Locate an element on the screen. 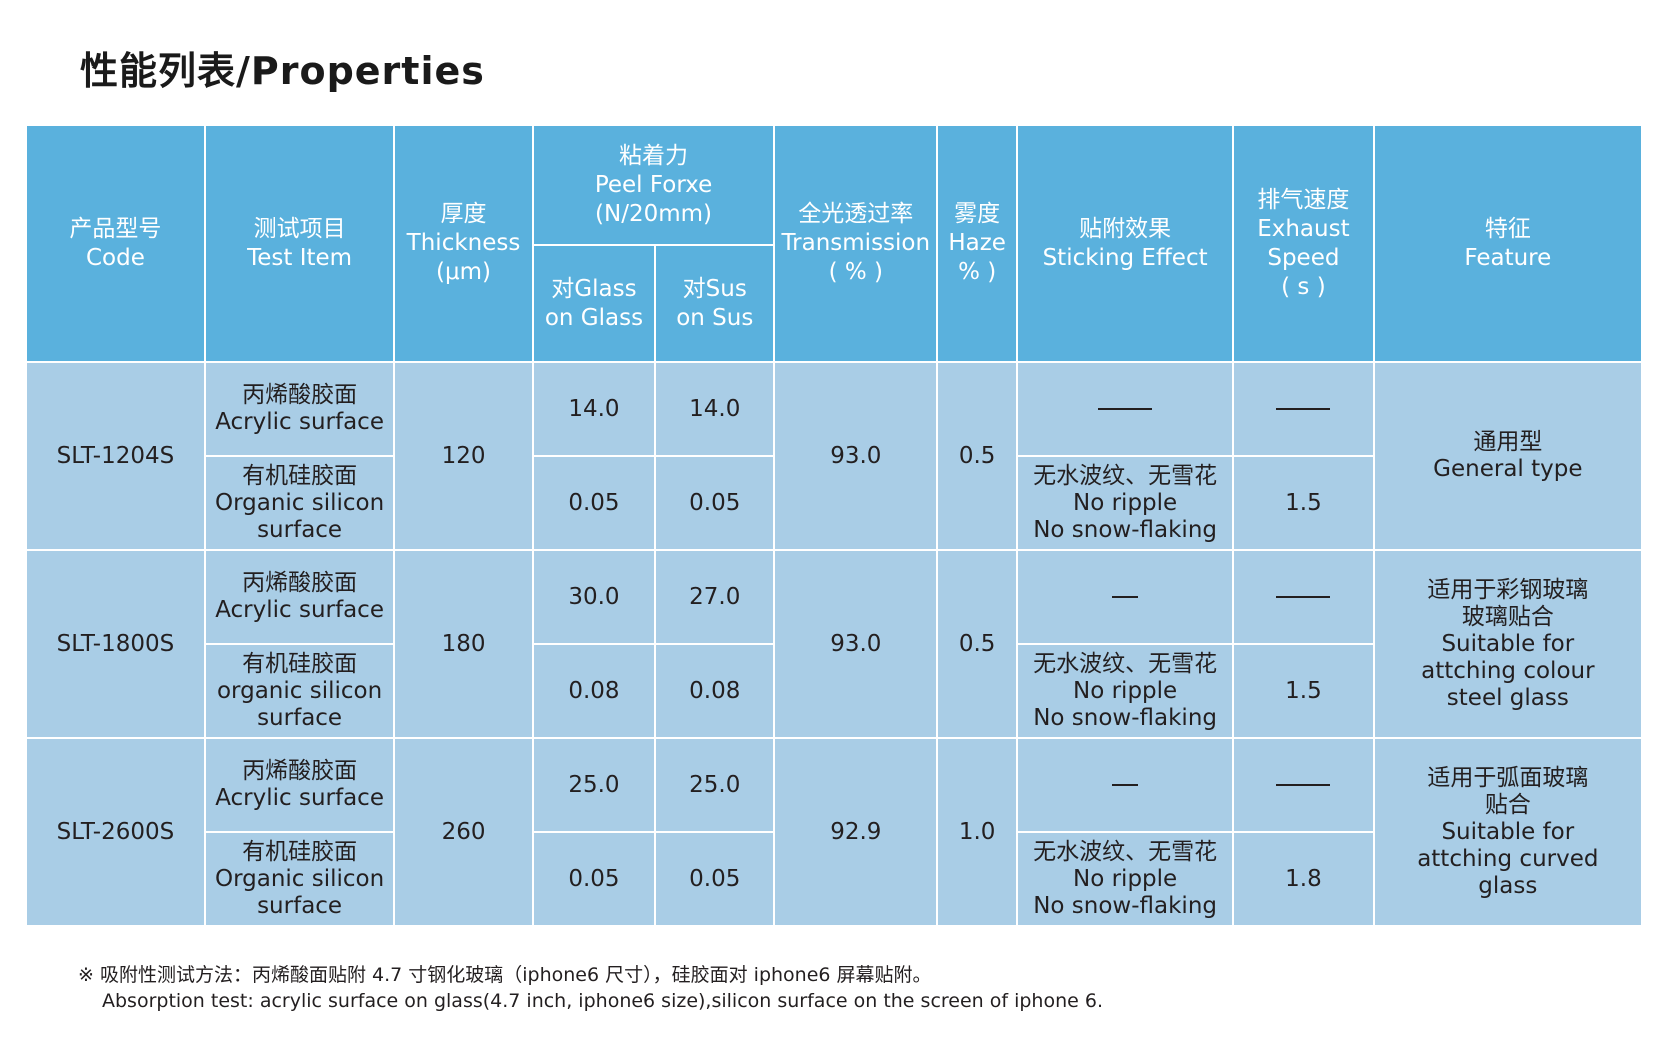 This screenshot has height=1042, width=1667. header-thickness: 厚度 Thickness (μm) is located at coordinates (463, 243).